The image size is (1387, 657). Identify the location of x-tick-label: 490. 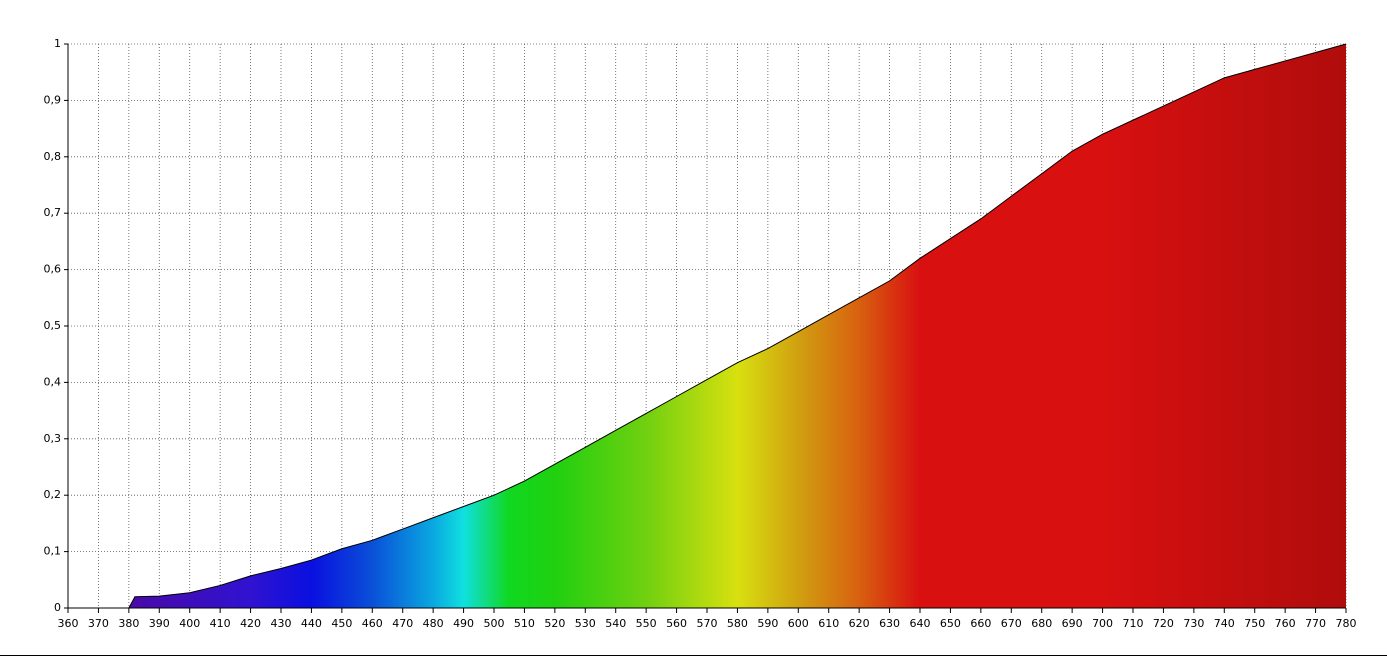
(463, 623).